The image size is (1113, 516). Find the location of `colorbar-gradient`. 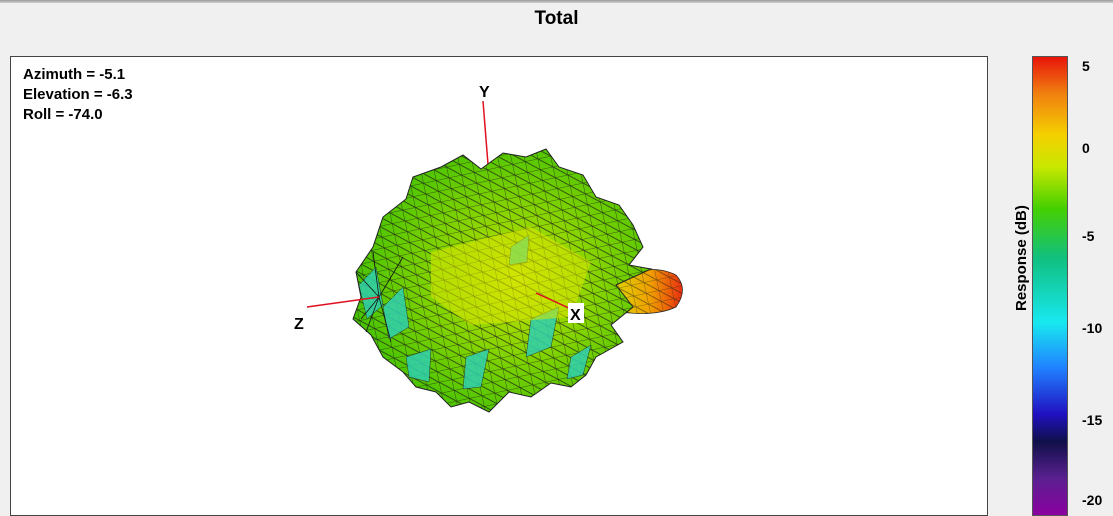

colorbar-gradient is located at coordinates (1050, 286).